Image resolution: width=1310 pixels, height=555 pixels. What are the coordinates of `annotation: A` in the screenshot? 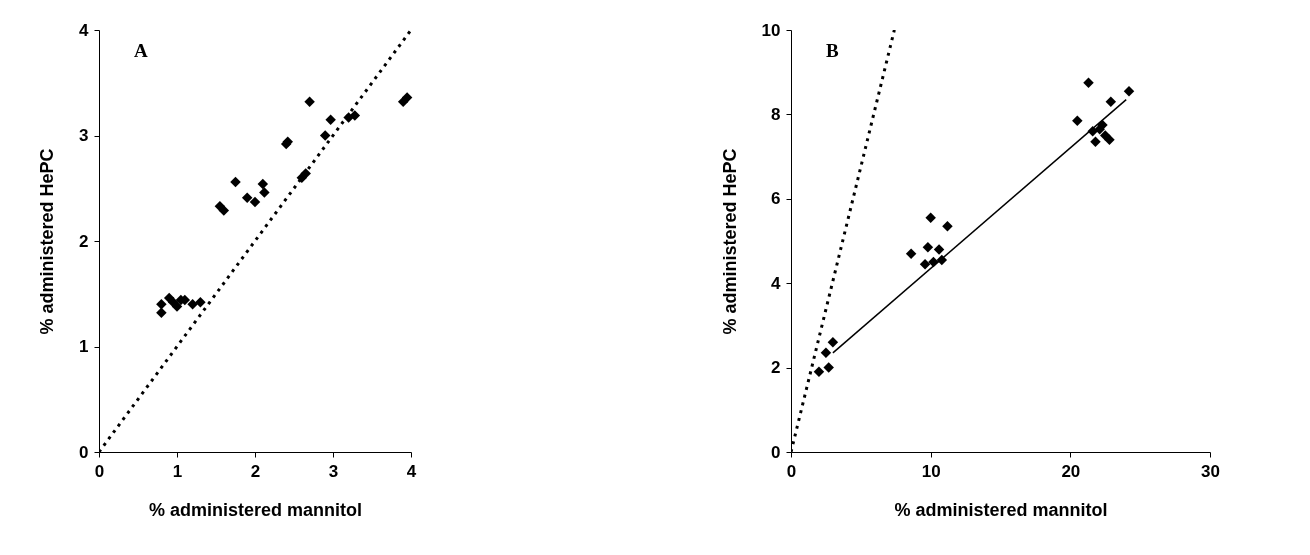 It's located at (141, 50).